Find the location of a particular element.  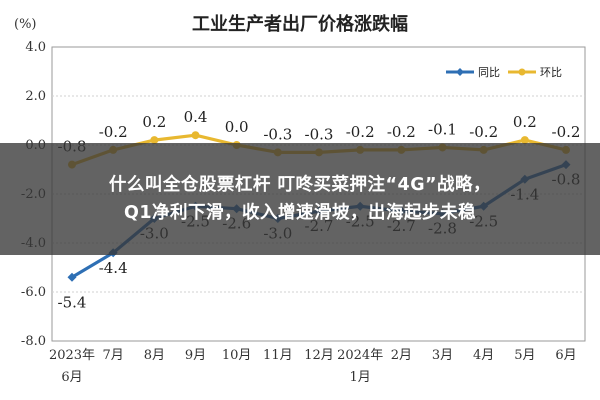

x-tick-group: 11月 is located at coordinates (278, 355).